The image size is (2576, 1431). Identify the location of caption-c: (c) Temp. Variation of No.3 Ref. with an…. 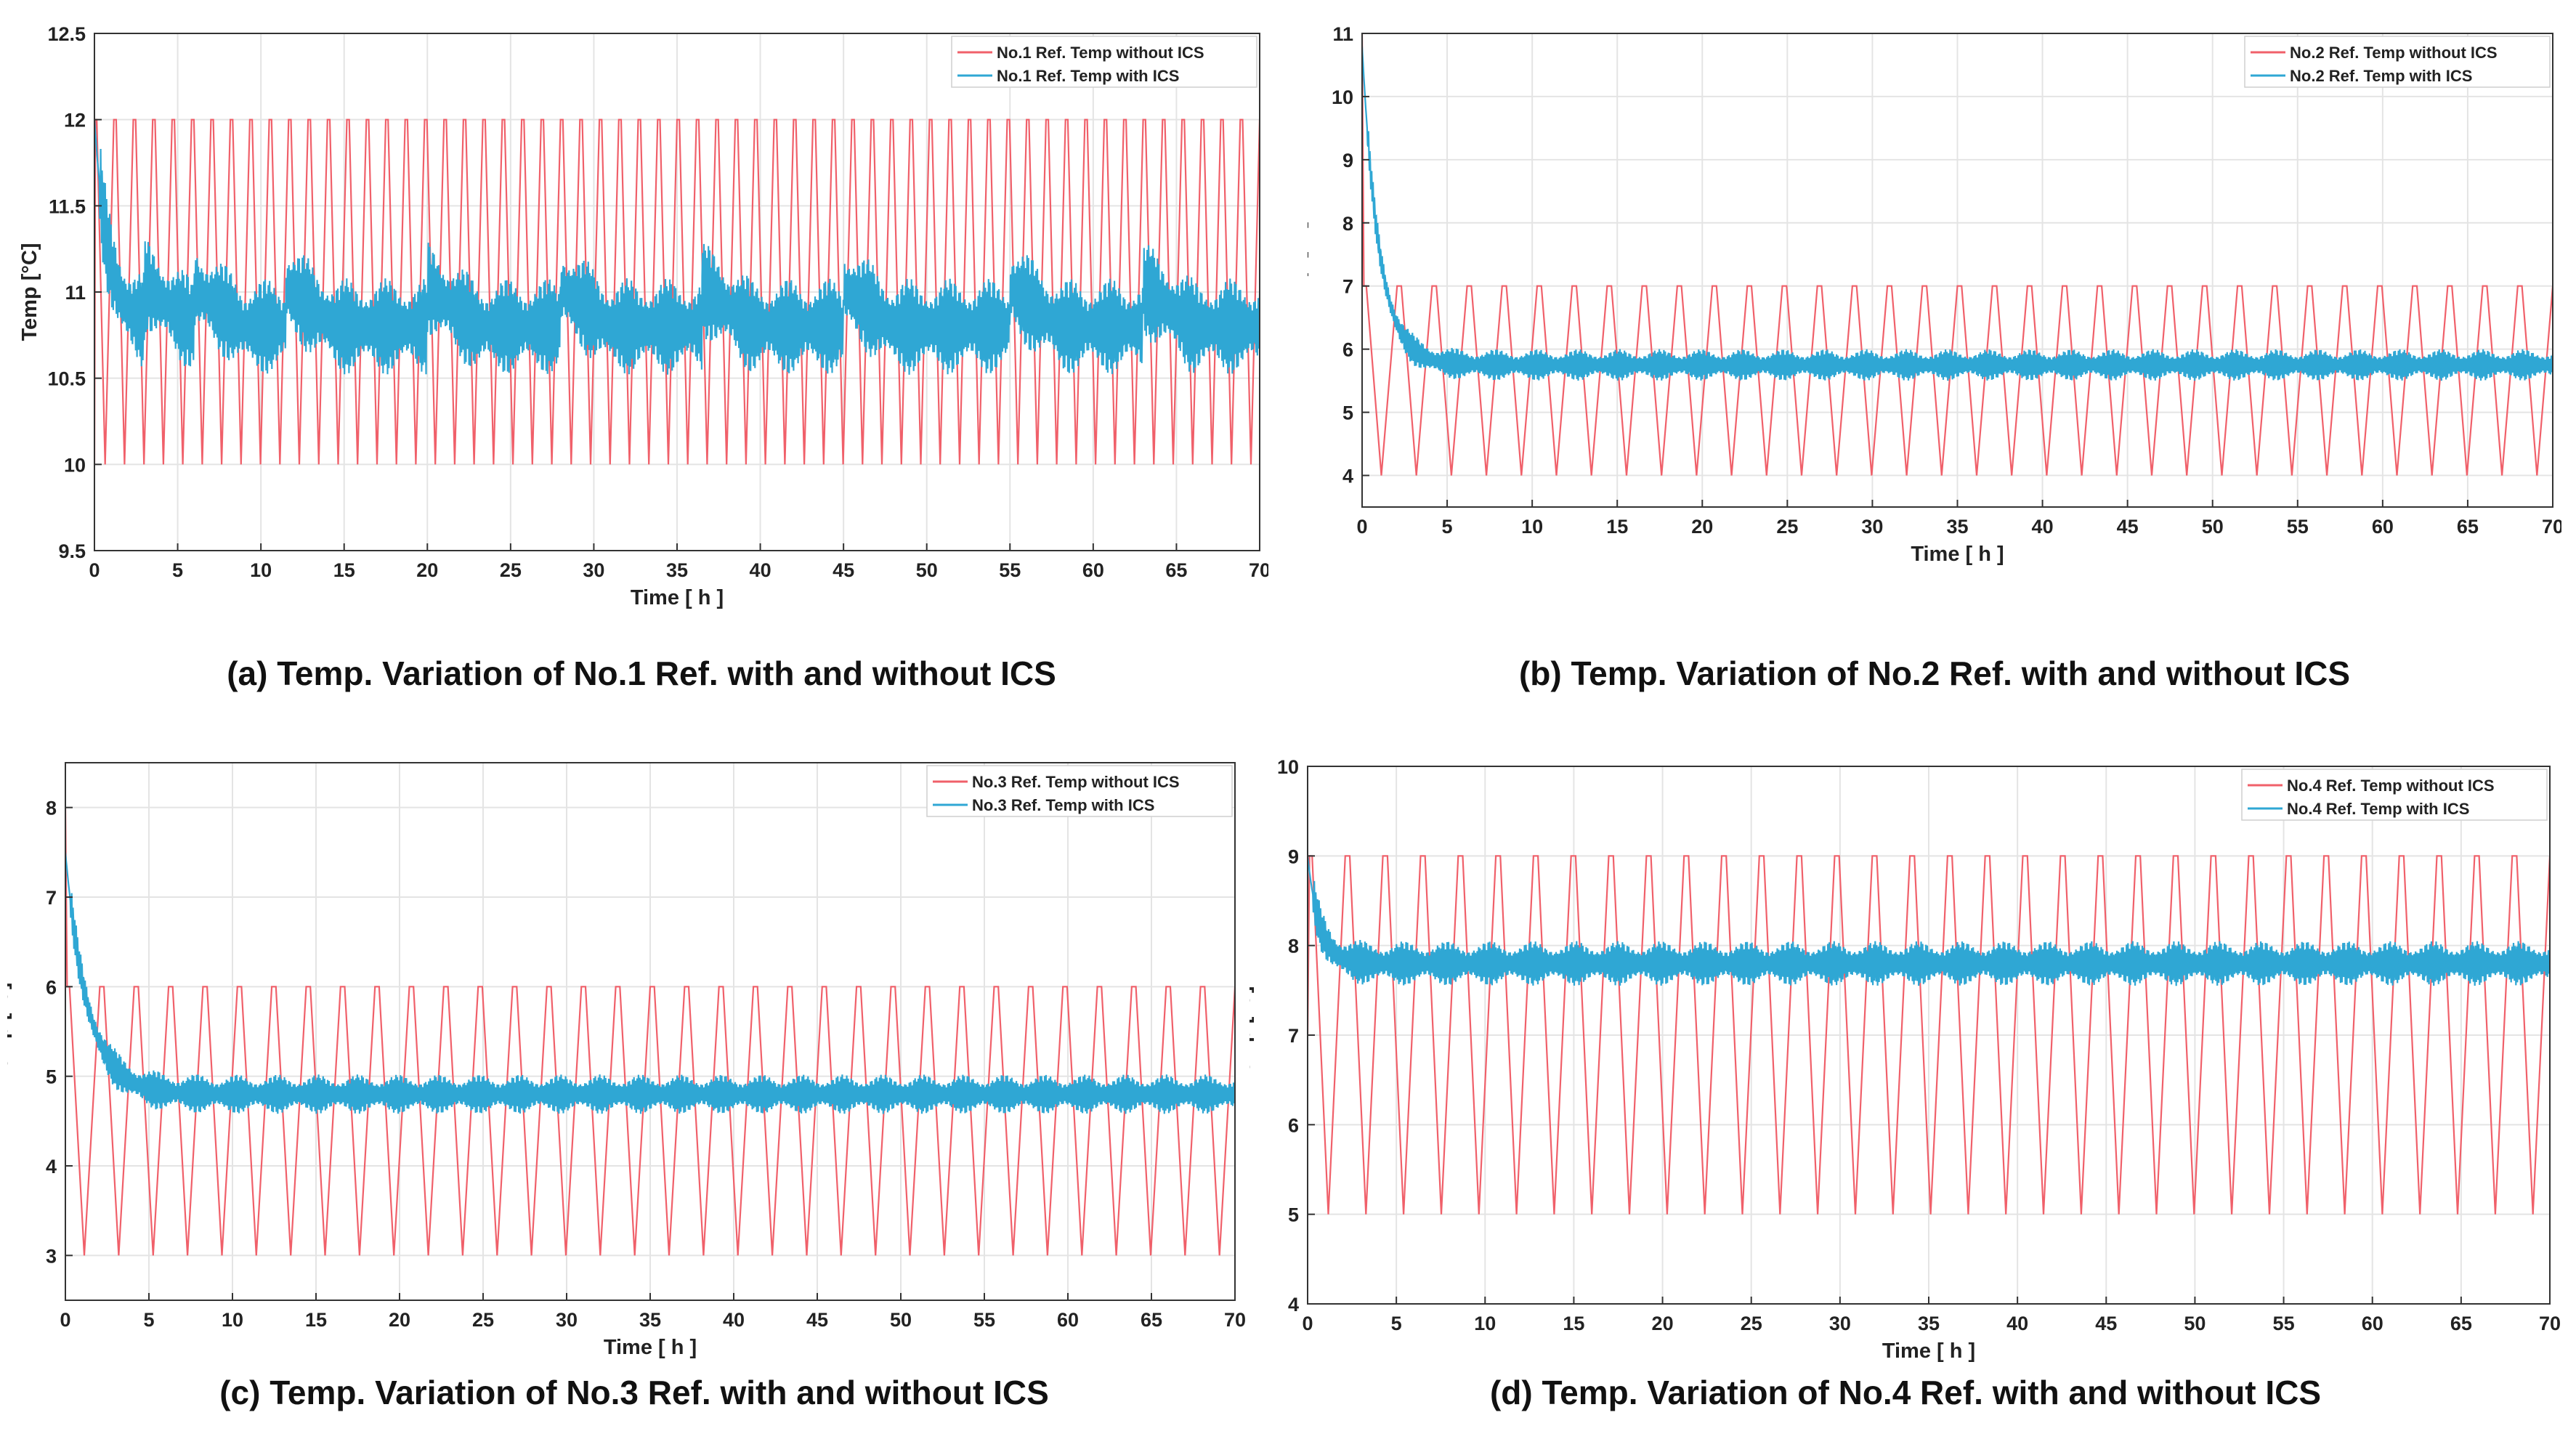
(634, 1392).